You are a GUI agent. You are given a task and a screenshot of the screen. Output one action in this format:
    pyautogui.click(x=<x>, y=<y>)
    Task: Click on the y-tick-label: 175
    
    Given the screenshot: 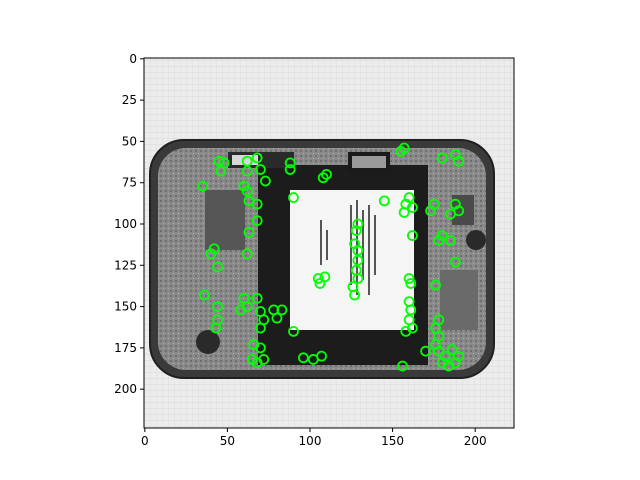 What is the action you would take?
    pyautogui.click(x=125, y=348)
    